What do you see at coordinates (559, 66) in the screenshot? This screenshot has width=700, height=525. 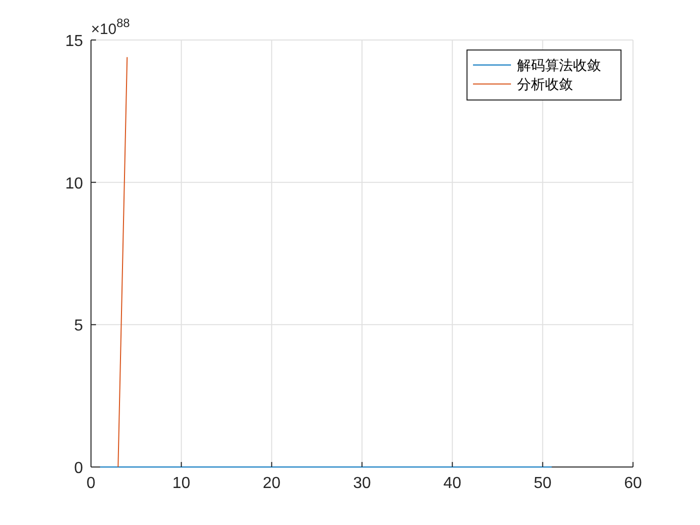 I see `legend-label: 解码算法收敛` at bounding box center [559, 66].